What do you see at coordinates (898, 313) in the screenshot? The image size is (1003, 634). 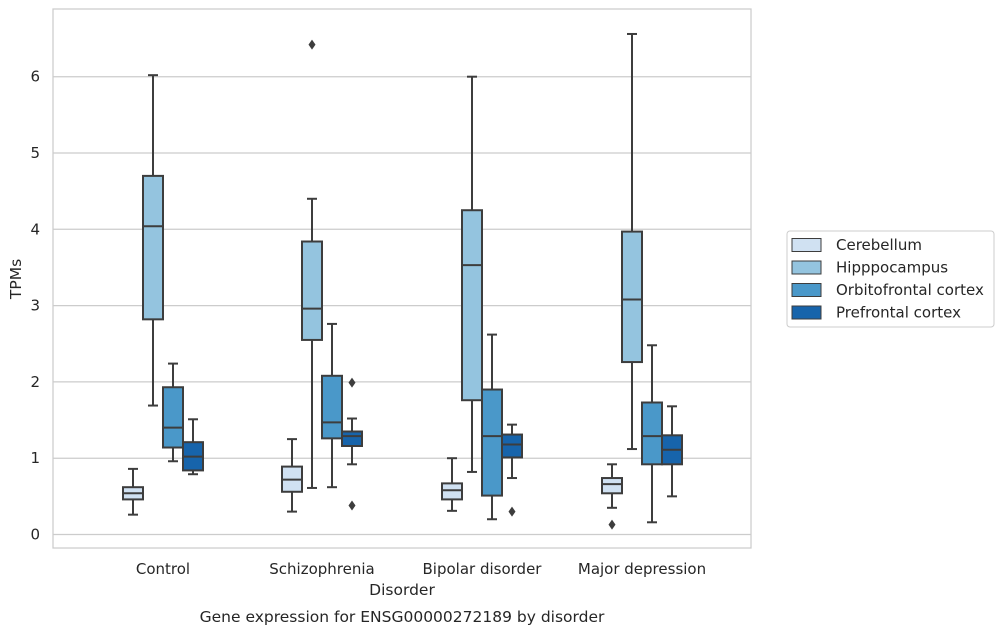 I see `legend-label: Prefrontal cortex` at bounding box center [898, 313].